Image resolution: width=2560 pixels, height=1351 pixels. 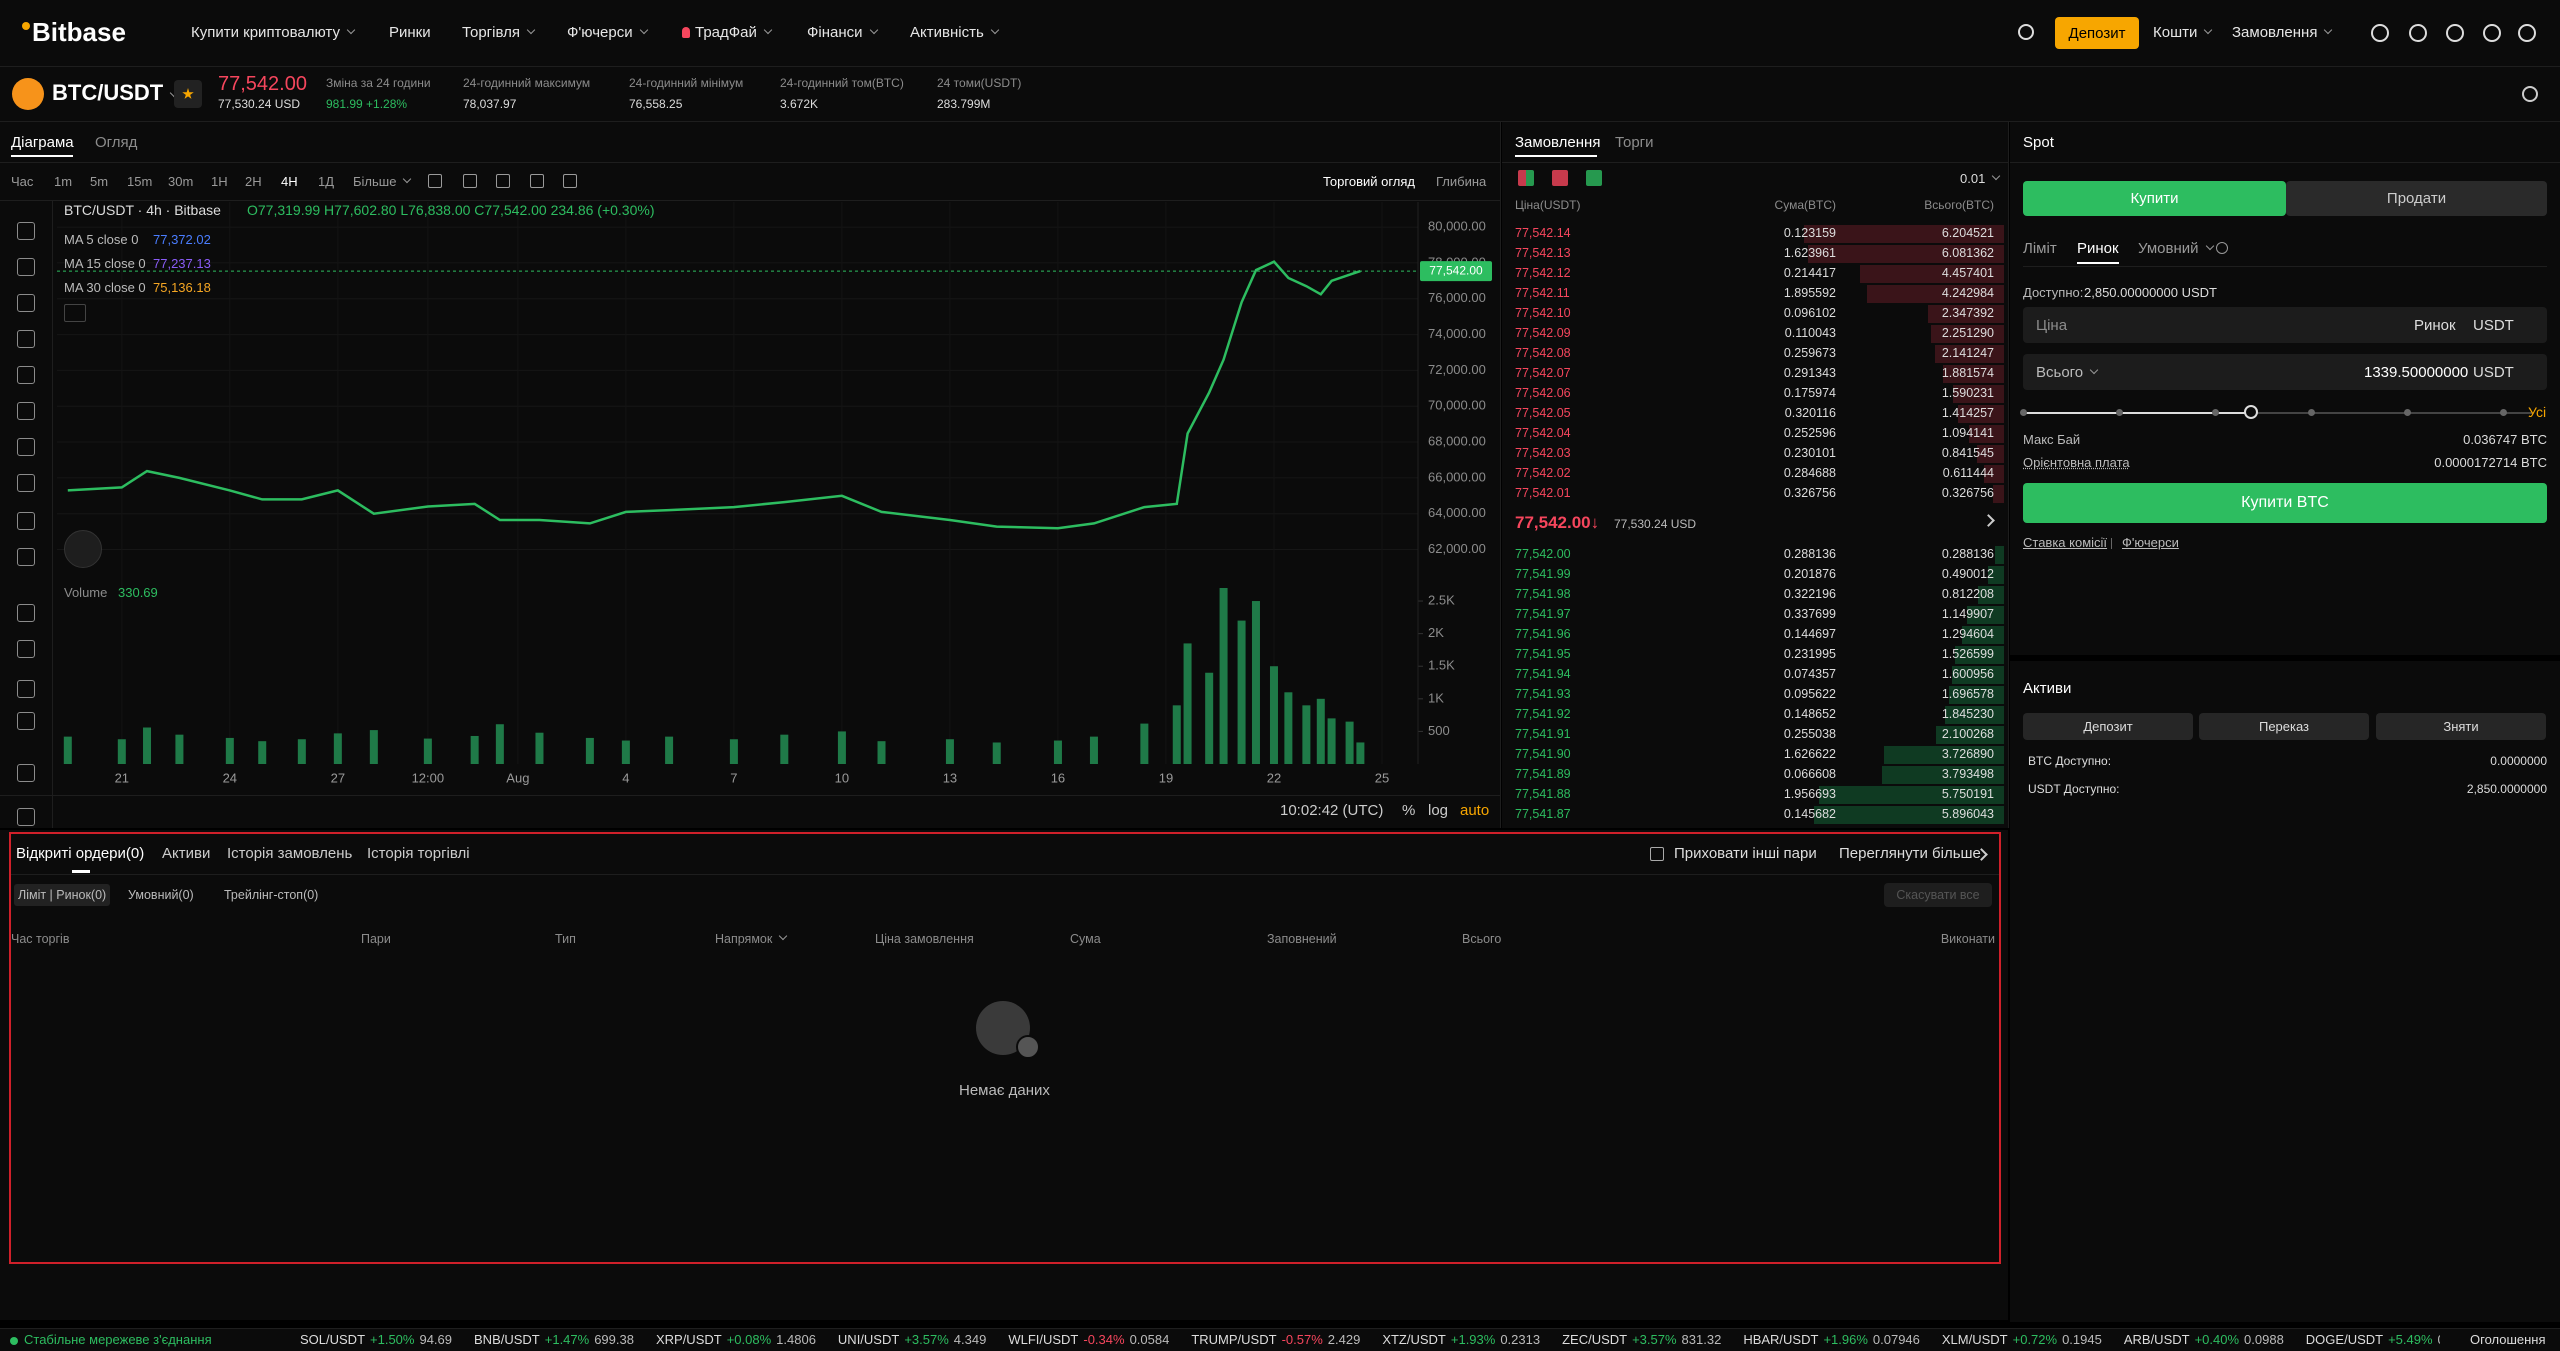 What do you see at coordinates (2204, 1339) in the screenshot?
I see `footer-ticker: ARB/USDT +0.40% 0.0988` at bounding box center [2204, 1339].